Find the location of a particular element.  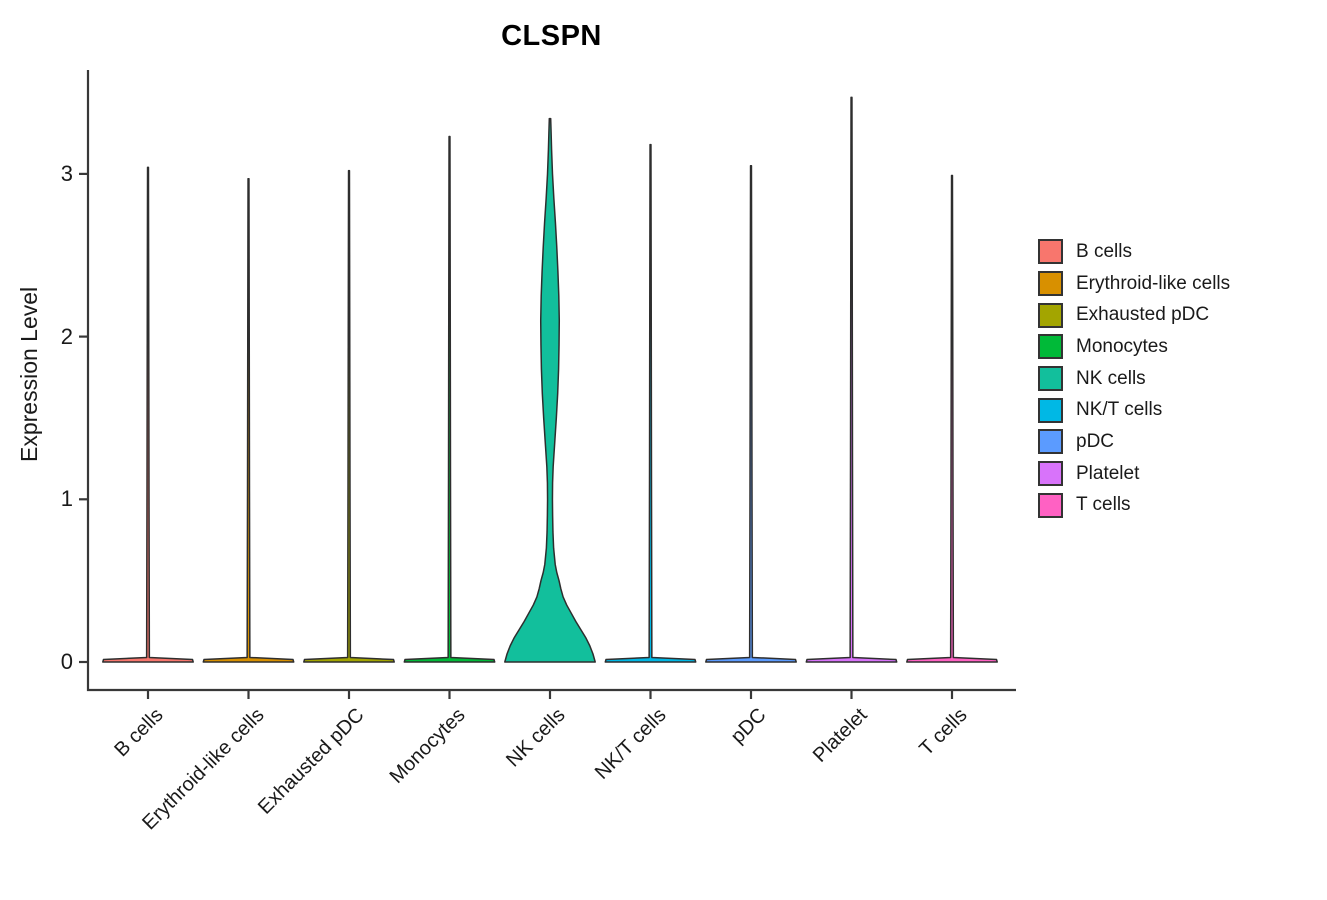

legend-item: Monocytes is located at coordinates (1134, 347).